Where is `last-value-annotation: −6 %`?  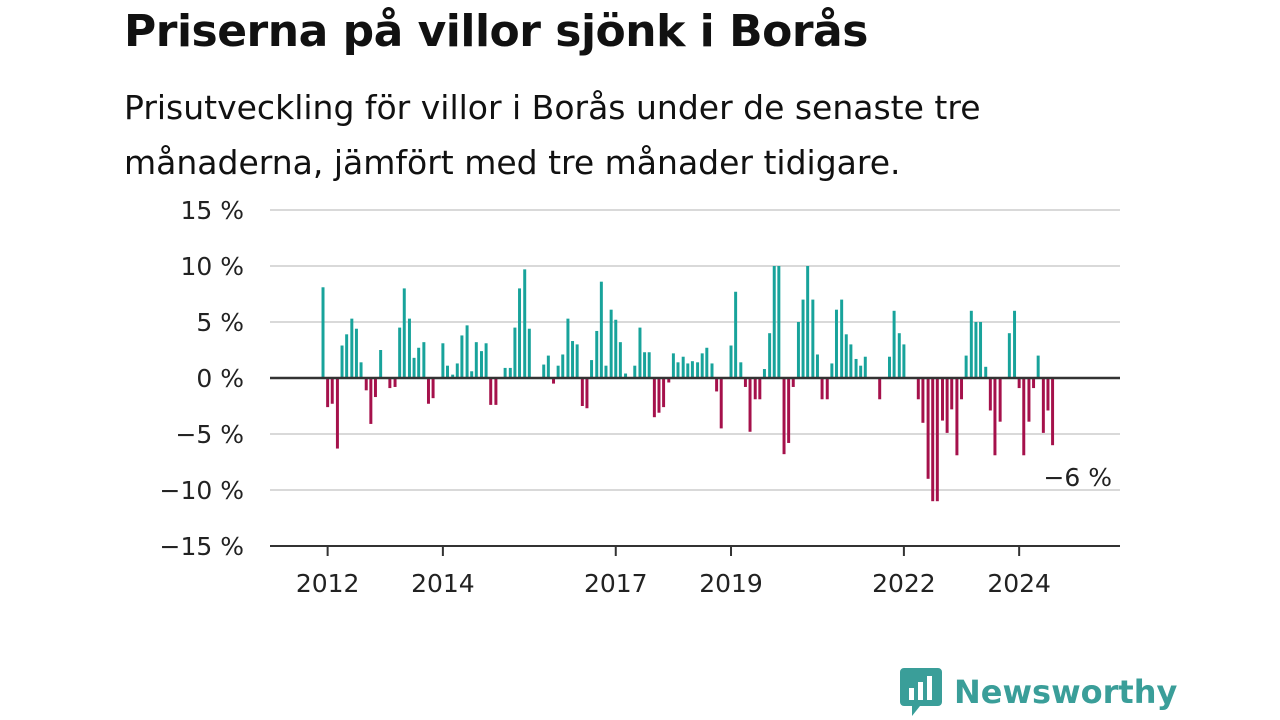 last-value-annotation: −6 % is located at coordinates (1077, 477).